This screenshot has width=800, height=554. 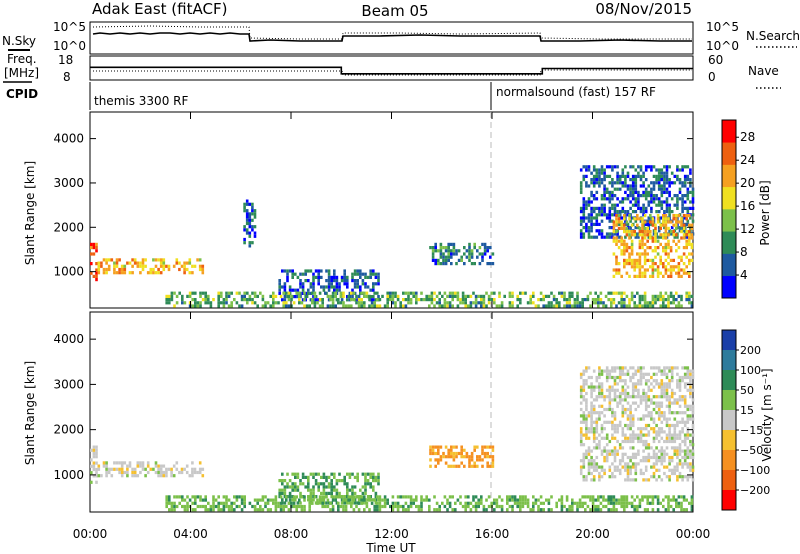 What do you see at coordinates (21, 73) in the screenshot?
I see `freq-left-label-2: [MHz]` at bounding box center [21, 73].